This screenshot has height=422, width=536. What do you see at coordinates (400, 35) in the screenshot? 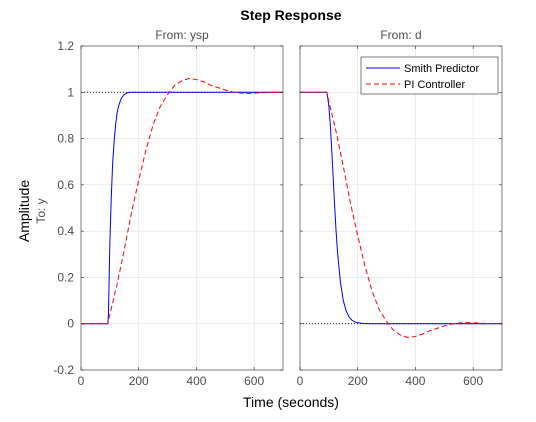
I see `panel-subtitle: From: d` at bounding box center [400, 35].